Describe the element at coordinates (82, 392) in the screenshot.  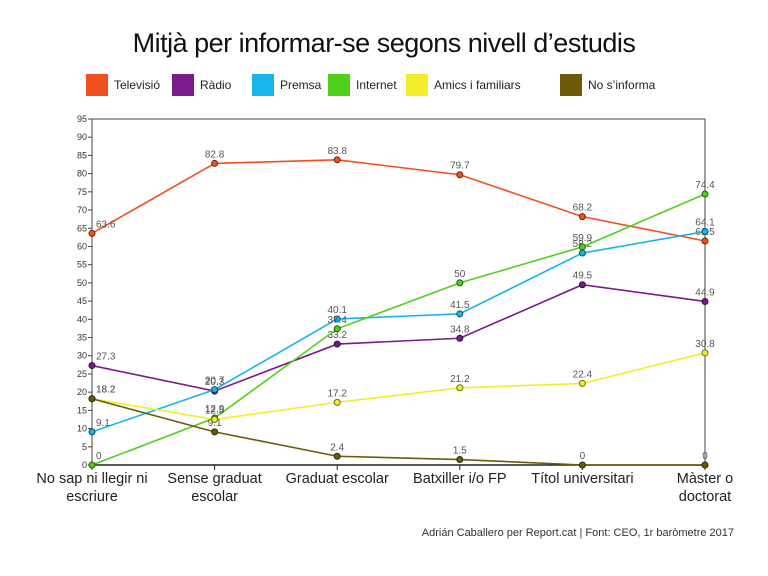
I see `y-tick-label: 20` at that location.